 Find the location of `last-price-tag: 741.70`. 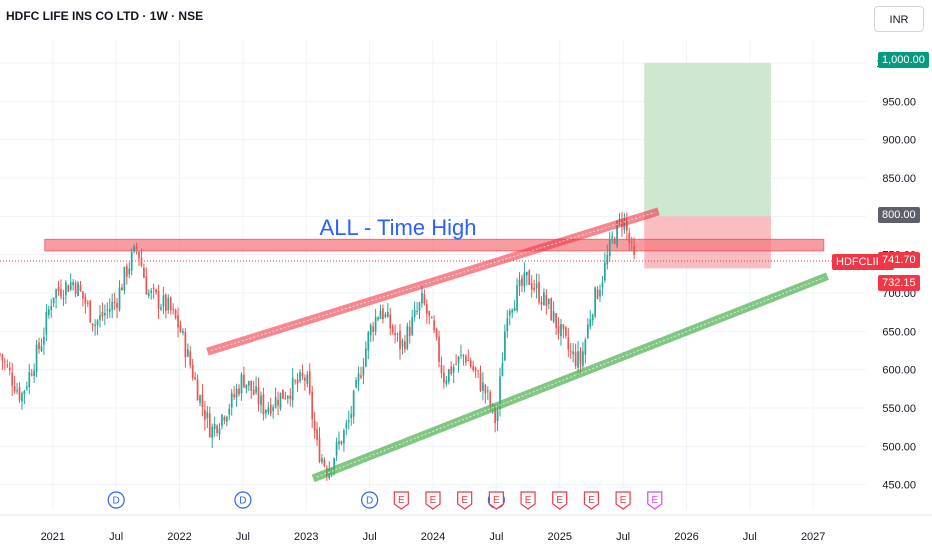

last-price-tag: 741.70 is located at coordinates (899, 260).